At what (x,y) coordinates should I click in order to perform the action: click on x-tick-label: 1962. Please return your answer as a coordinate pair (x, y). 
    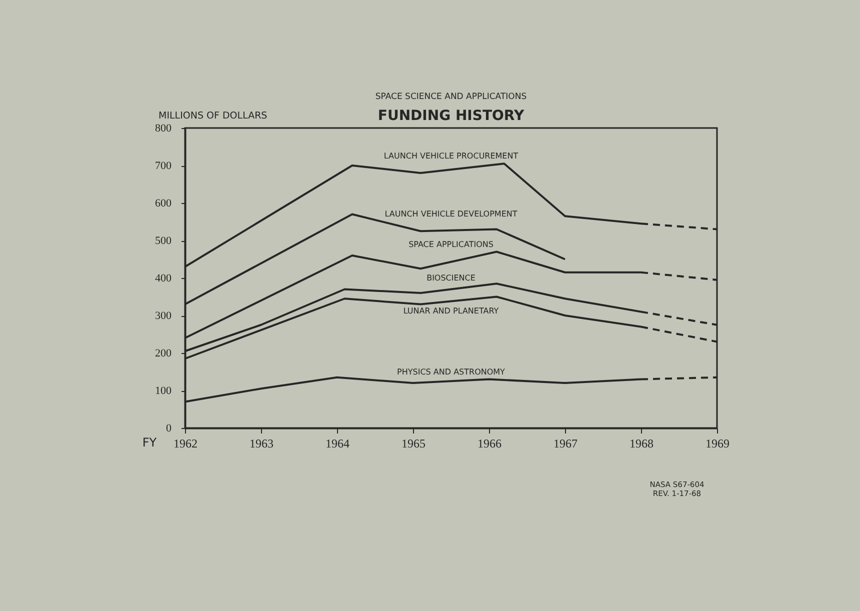
    Looking at the image, I should click on (186, 443).